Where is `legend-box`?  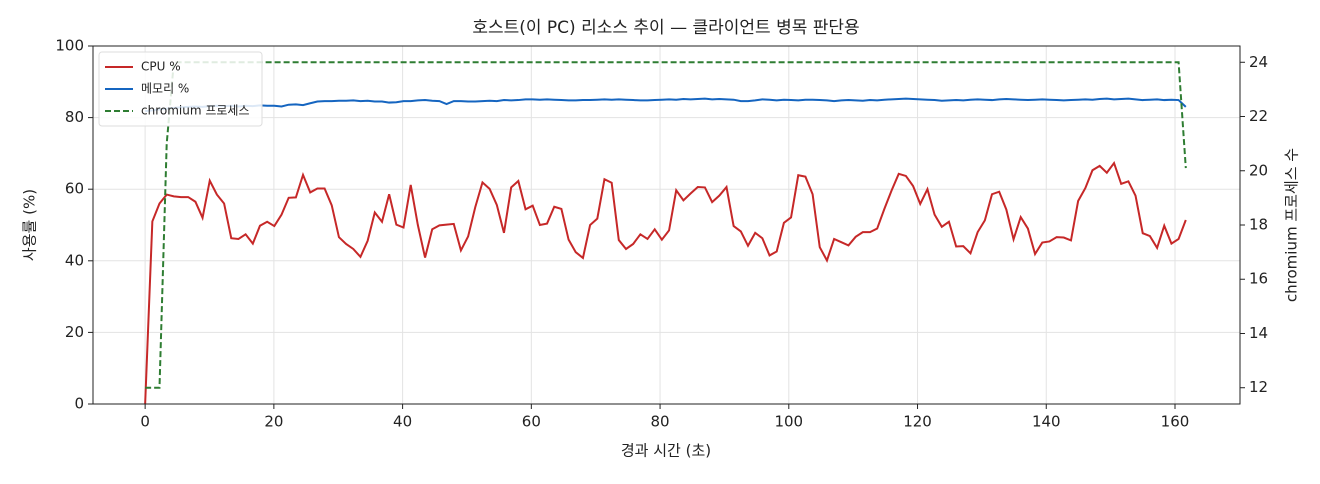
legend-box is located at coordinates (180, 89).